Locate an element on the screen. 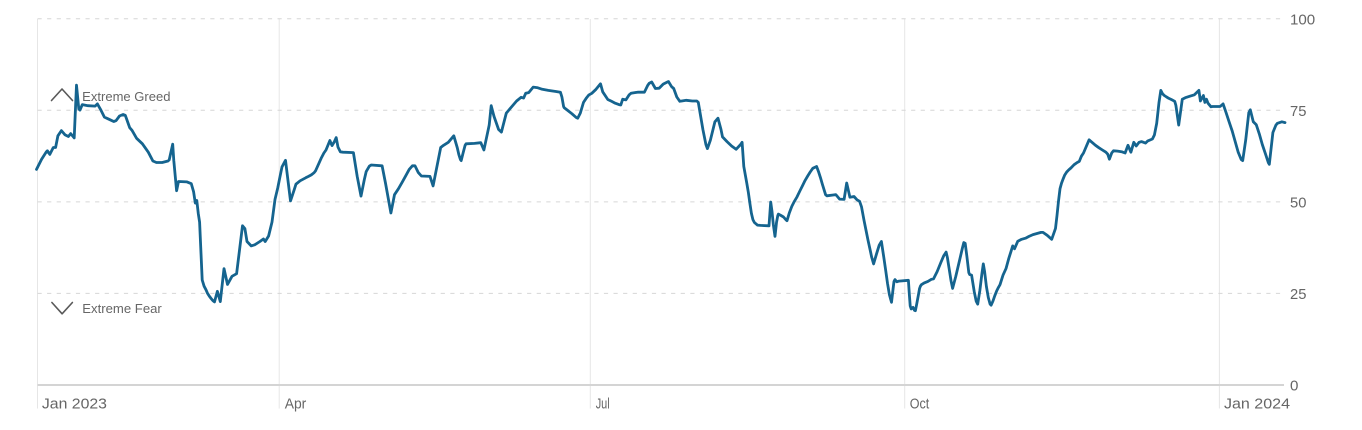 This screenshot has width=1362, height=430. svg-text: 100 is located at coordinates (1302, 20).